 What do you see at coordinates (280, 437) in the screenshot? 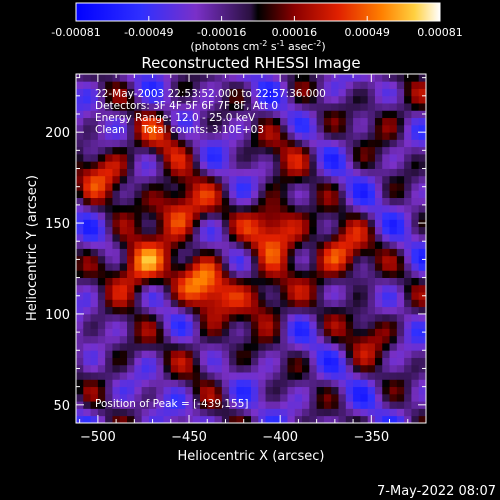
I see `x-tick-label: −400` at bounding box center [280, 437].